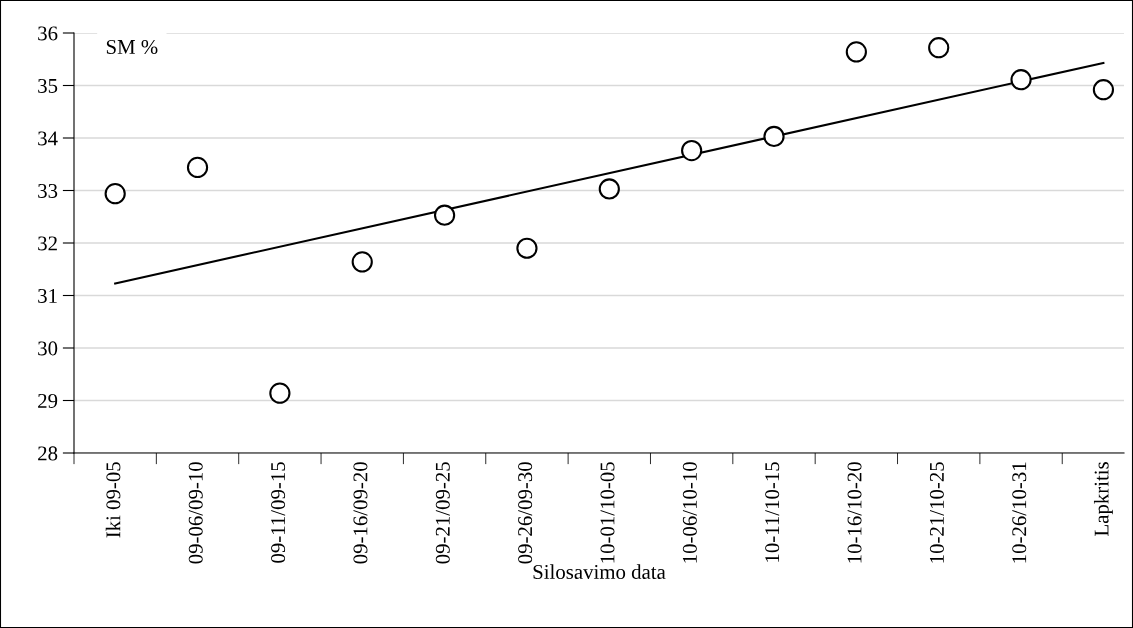 The width and height of the screenshot is (1133, 628). I want to click on y-tick-label: 36, so click(48, 33).